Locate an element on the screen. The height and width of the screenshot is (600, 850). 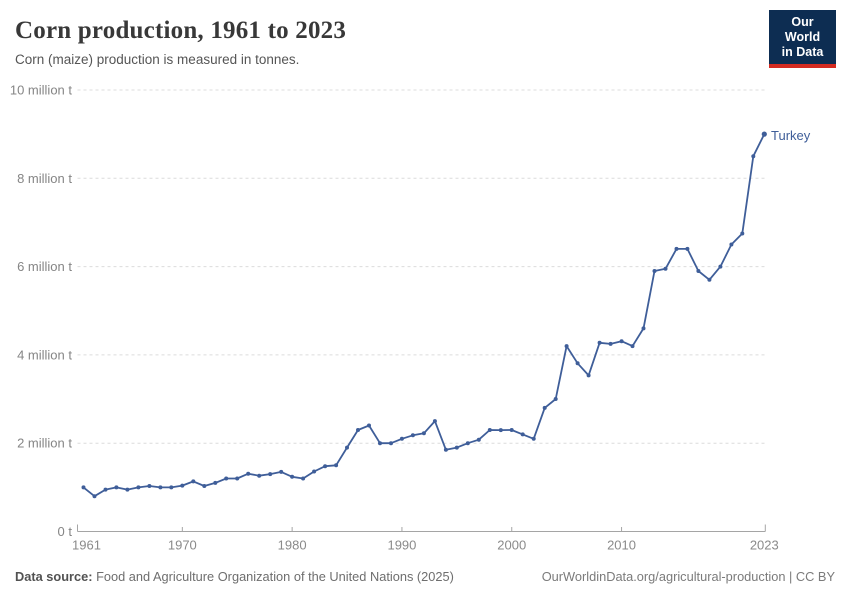
data-point-2022 is located at coordinates (753, 156).